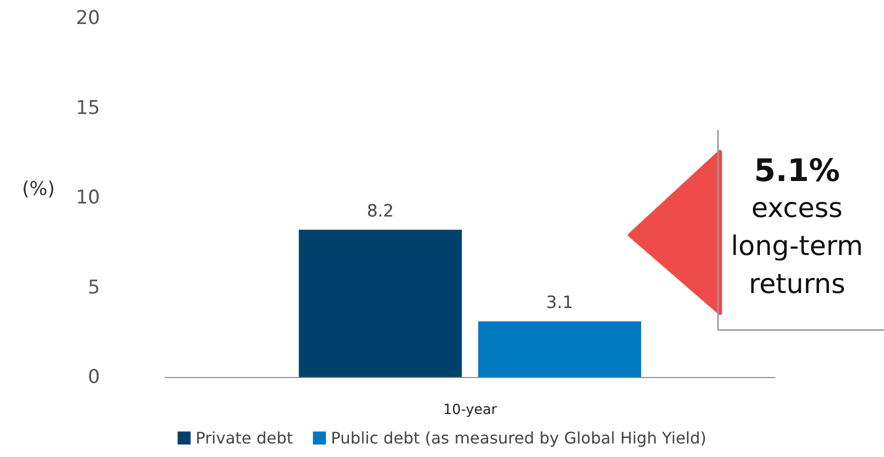 The image size is (884, 457). What do you see at coordinates (797, 247) in the screenshot?
I see `annotation: excess long-term returns` at bounding box center [797, 247].